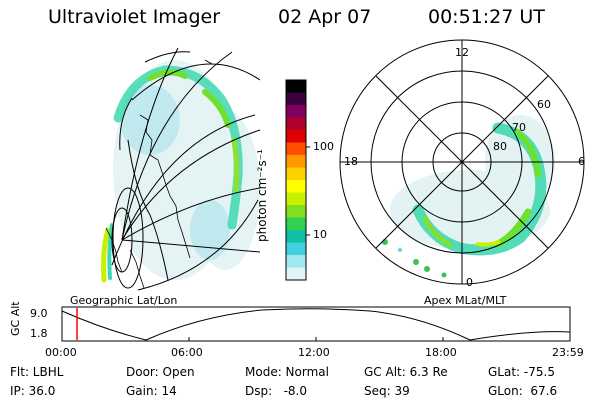  What do you see at coordinates (469, 282) in the screenshot?
I see `mlt-label-0: 0` at bounding box center [469, 282].